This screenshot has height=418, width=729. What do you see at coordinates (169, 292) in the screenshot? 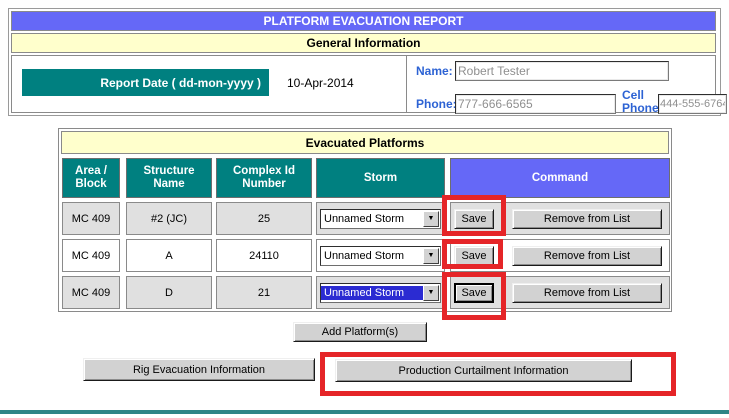
I see `cell-structure-name: D` at bounding box center [169, 292].